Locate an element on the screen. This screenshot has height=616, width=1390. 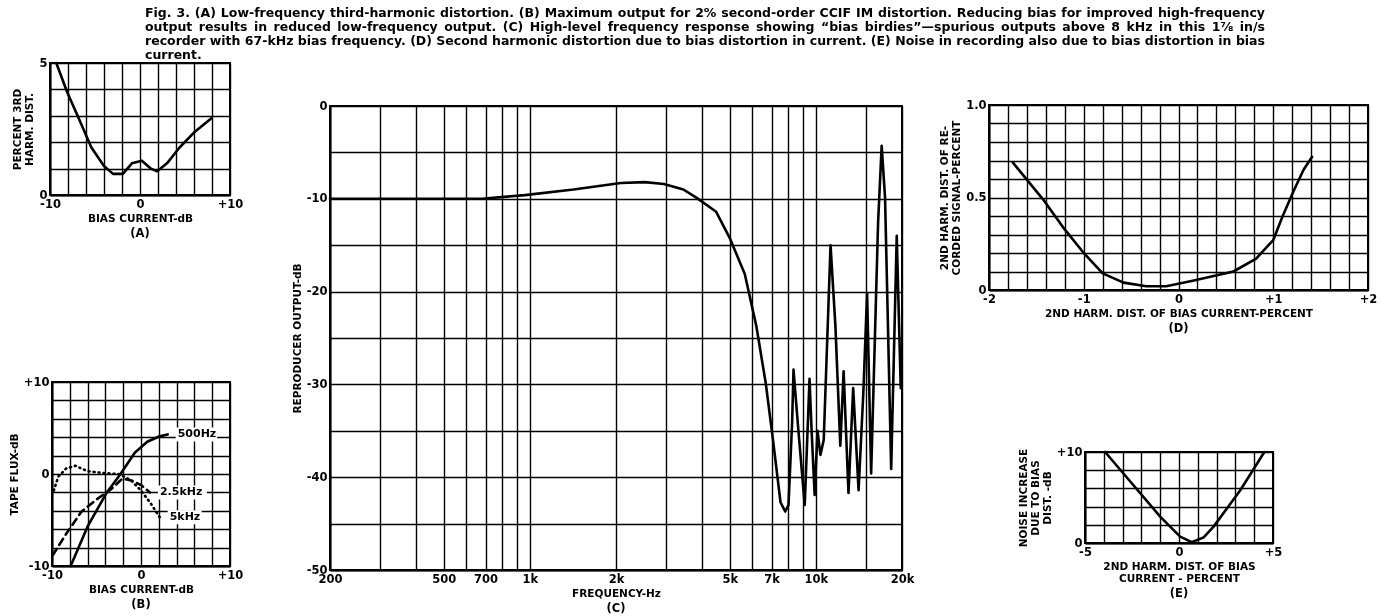
series-label: 500Hz is located at coordinates (197, 434).